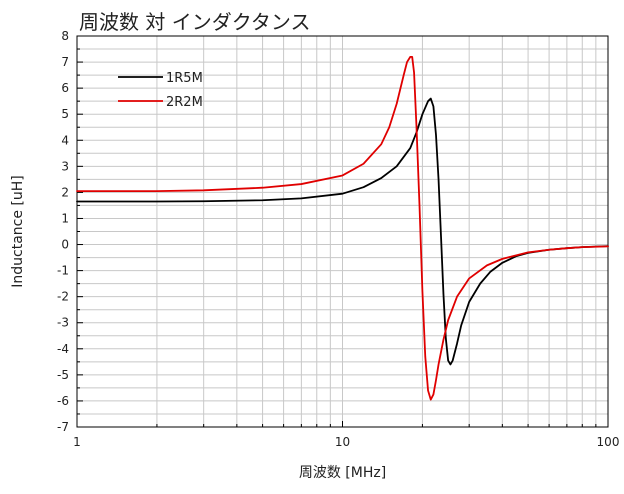  I want to click on y-tick-label: -6, so click(63, 401).